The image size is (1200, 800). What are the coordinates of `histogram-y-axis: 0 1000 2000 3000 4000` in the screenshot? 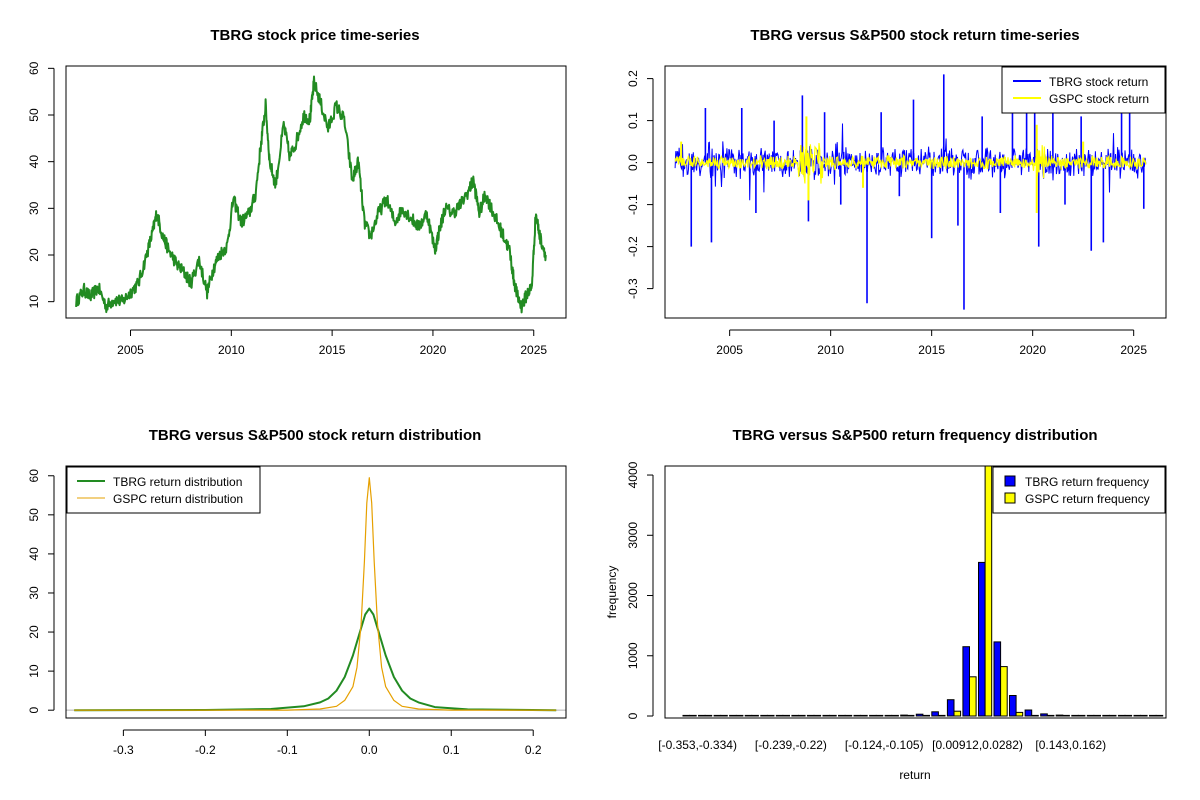 It's located at (640, 590).